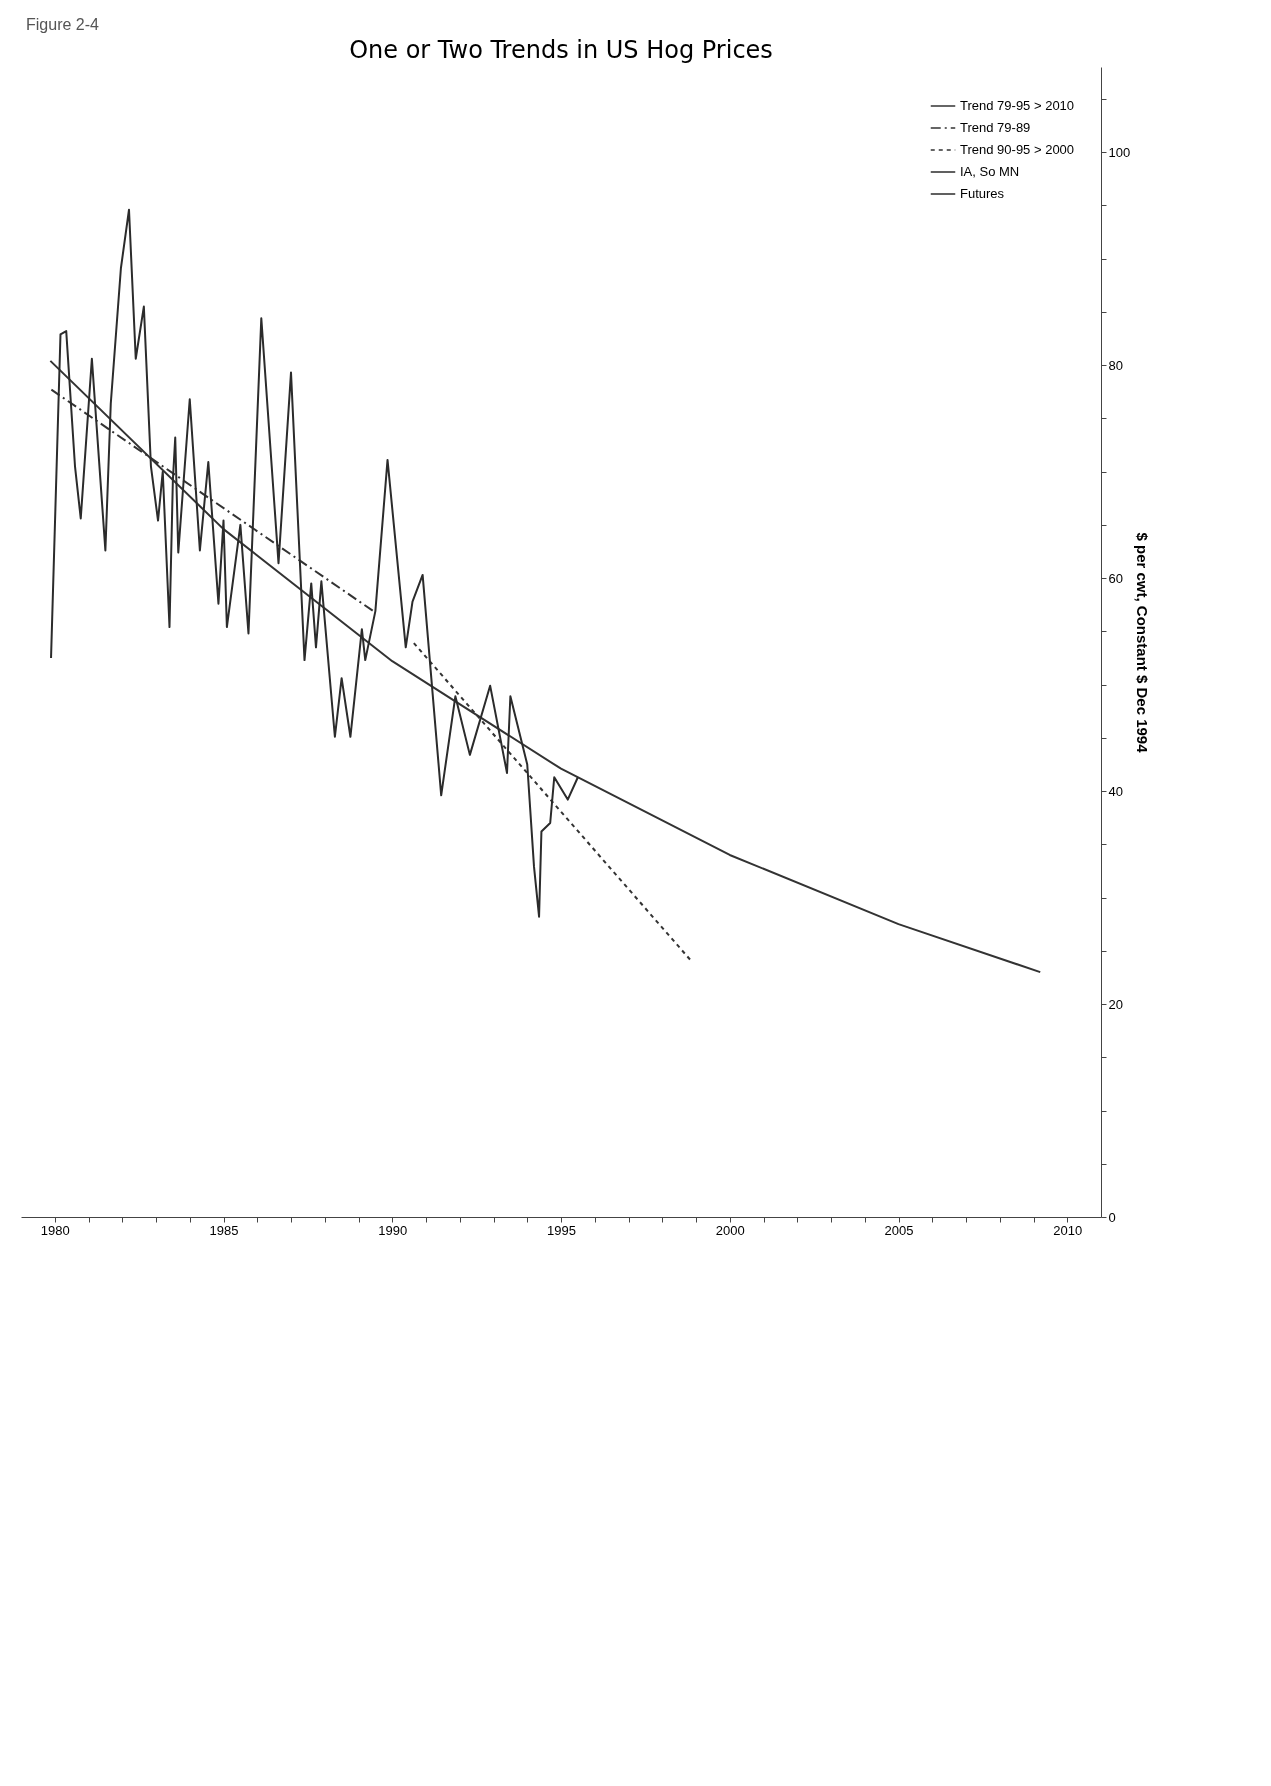  Describe the element at coordinates (1017, 105) in the screenshot. I see `legend-label: Trend 79-95 > 2010` at that location.